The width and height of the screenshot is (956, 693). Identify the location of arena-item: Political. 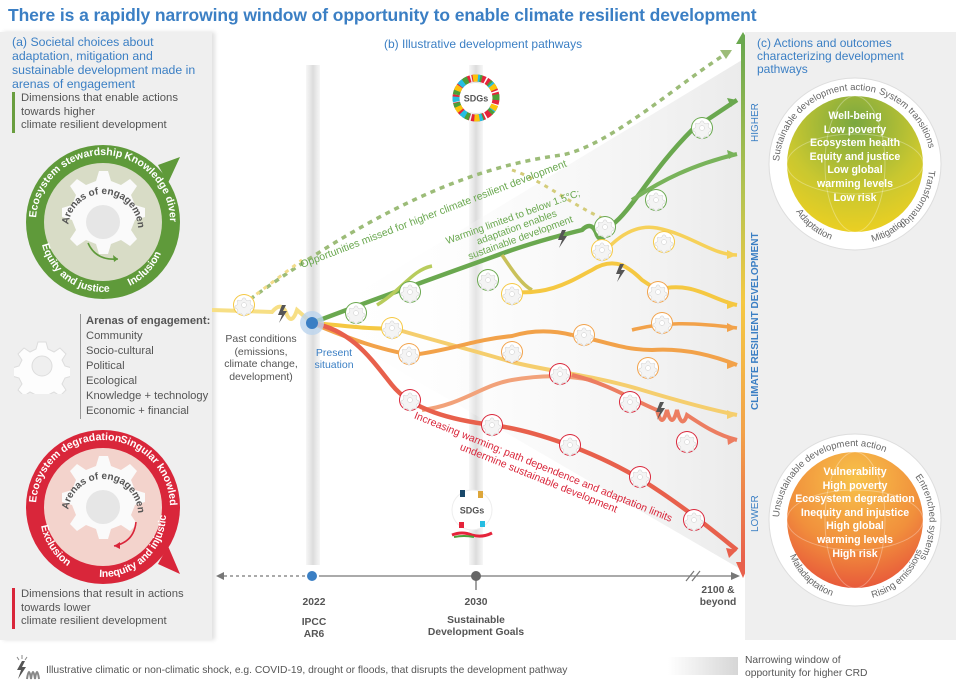
(105, 366).